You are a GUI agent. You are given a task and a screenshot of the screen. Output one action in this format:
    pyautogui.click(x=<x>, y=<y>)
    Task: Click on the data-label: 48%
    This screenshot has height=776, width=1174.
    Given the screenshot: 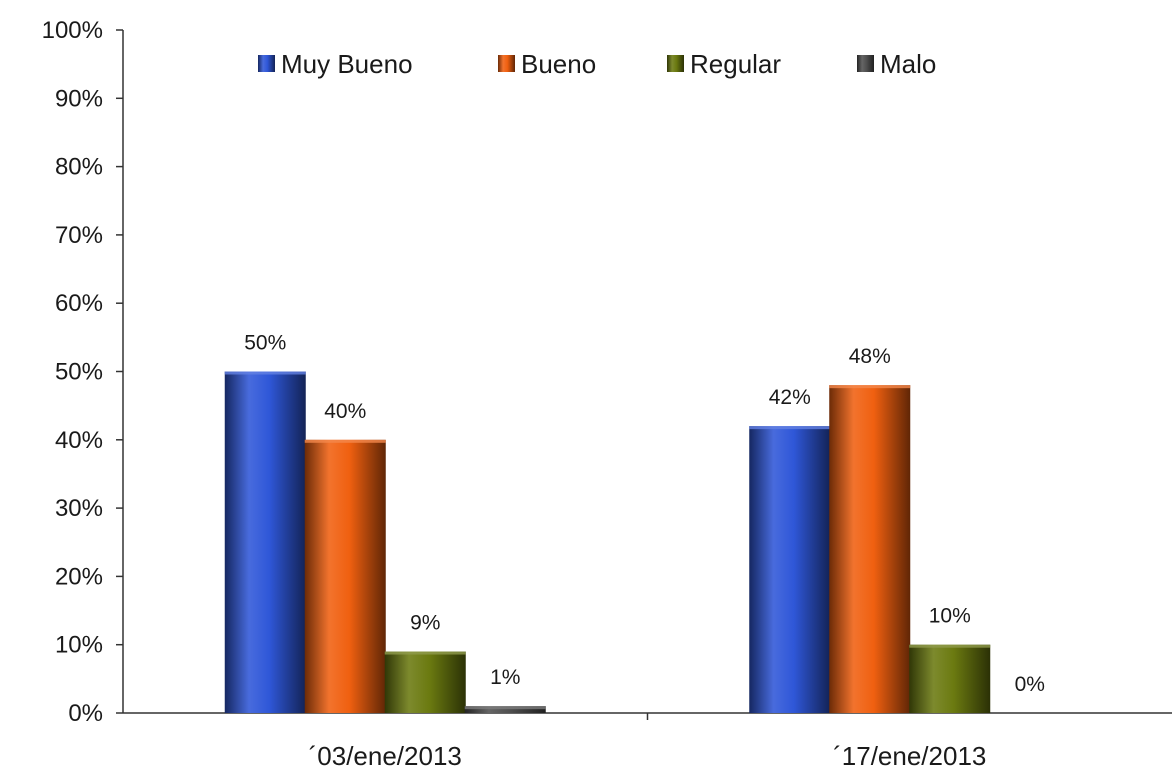 What is the action you would take?
    pyautogui.click(x=870, y=356)
    